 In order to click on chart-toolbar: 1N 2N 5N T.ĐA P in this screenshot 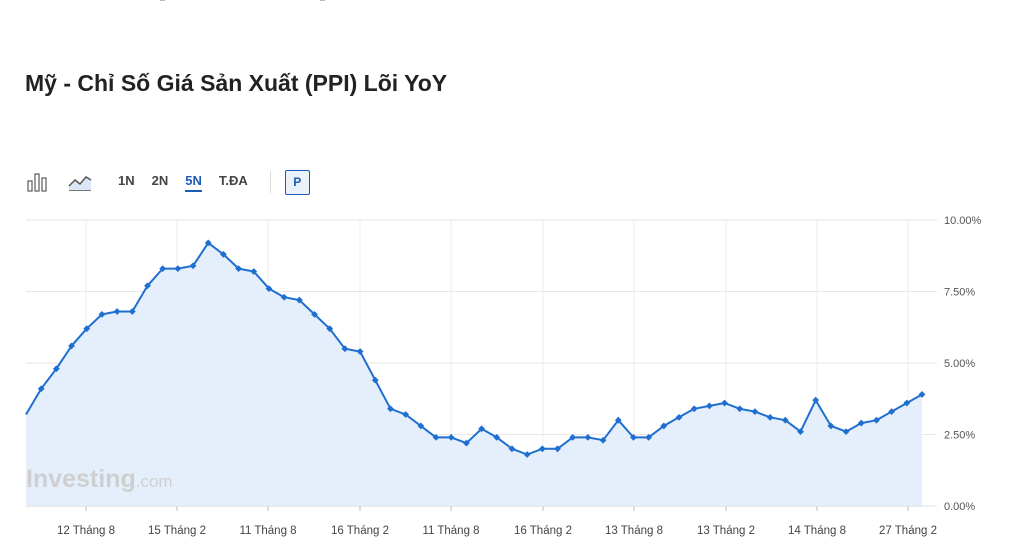, I will do `click(168, 182)`.